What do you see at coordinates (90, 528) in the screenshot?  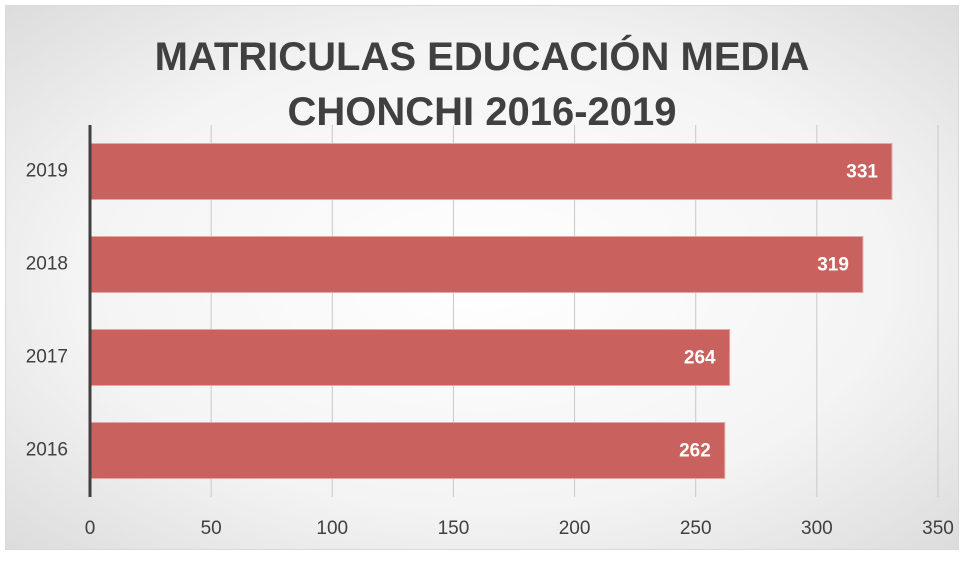 I see `x-tick-label: 0` at bounding box center [90, 528].